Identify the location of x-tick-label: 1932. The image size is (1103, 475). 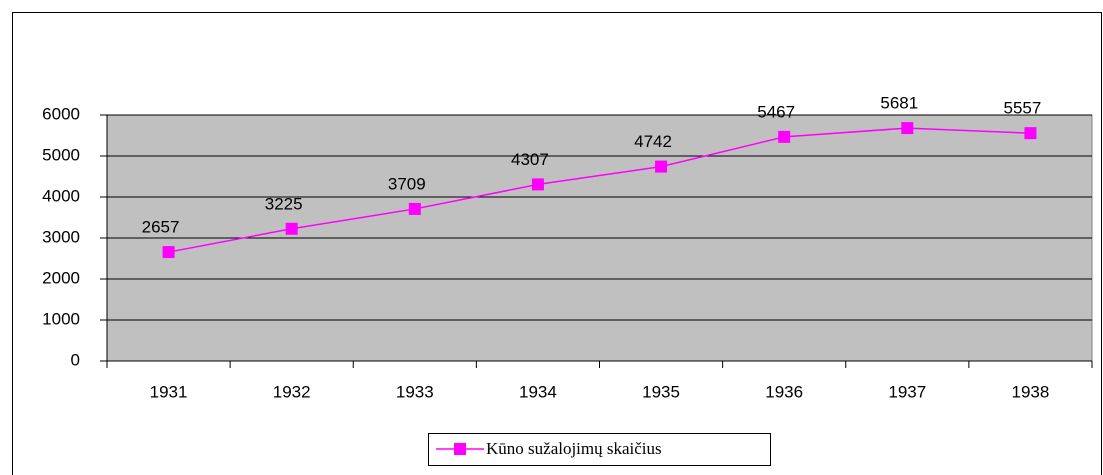
(292, 391).